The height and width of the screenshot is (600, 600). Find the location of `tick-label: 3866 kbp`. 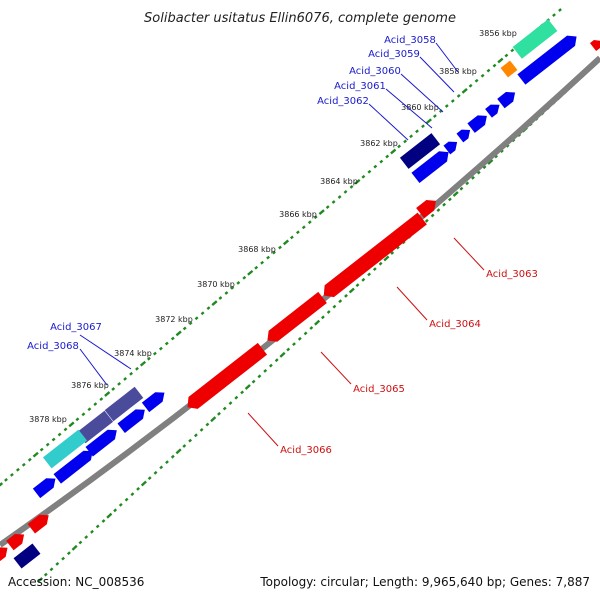

tick-label: 3866 kbp is located at coordinates (298, 214).